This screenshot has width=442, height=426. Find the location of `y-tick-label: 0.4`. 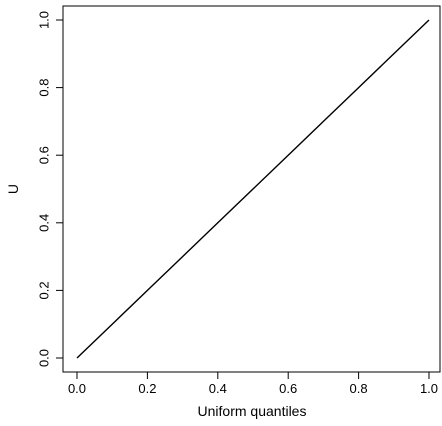

y-tick-label: 0.4 is located at coordinates (43, 223).